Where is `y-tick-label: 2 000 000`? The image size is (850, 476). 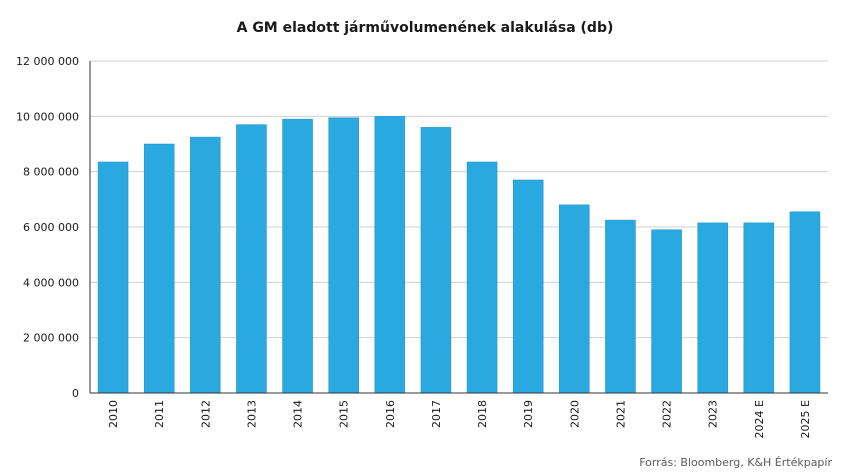 y-tick-label: 2 000 000 is located at coordinates (51, 338).